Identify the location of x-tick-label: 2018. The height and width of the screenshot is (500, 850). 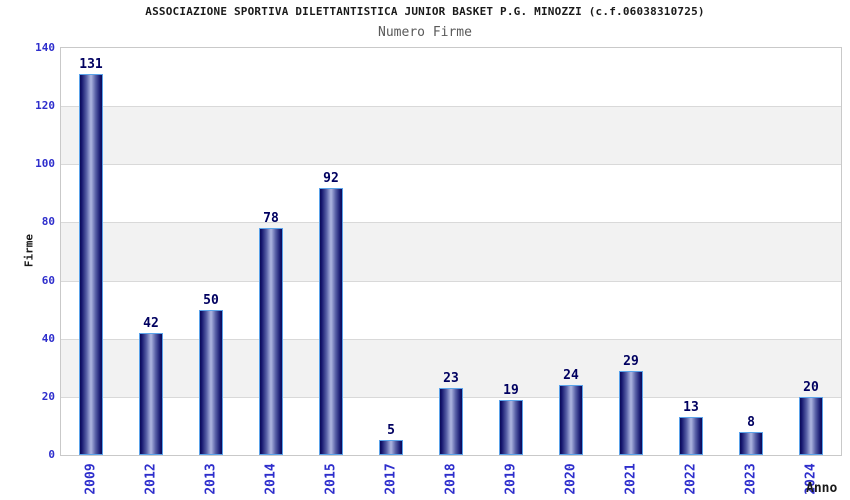
(451, 479).